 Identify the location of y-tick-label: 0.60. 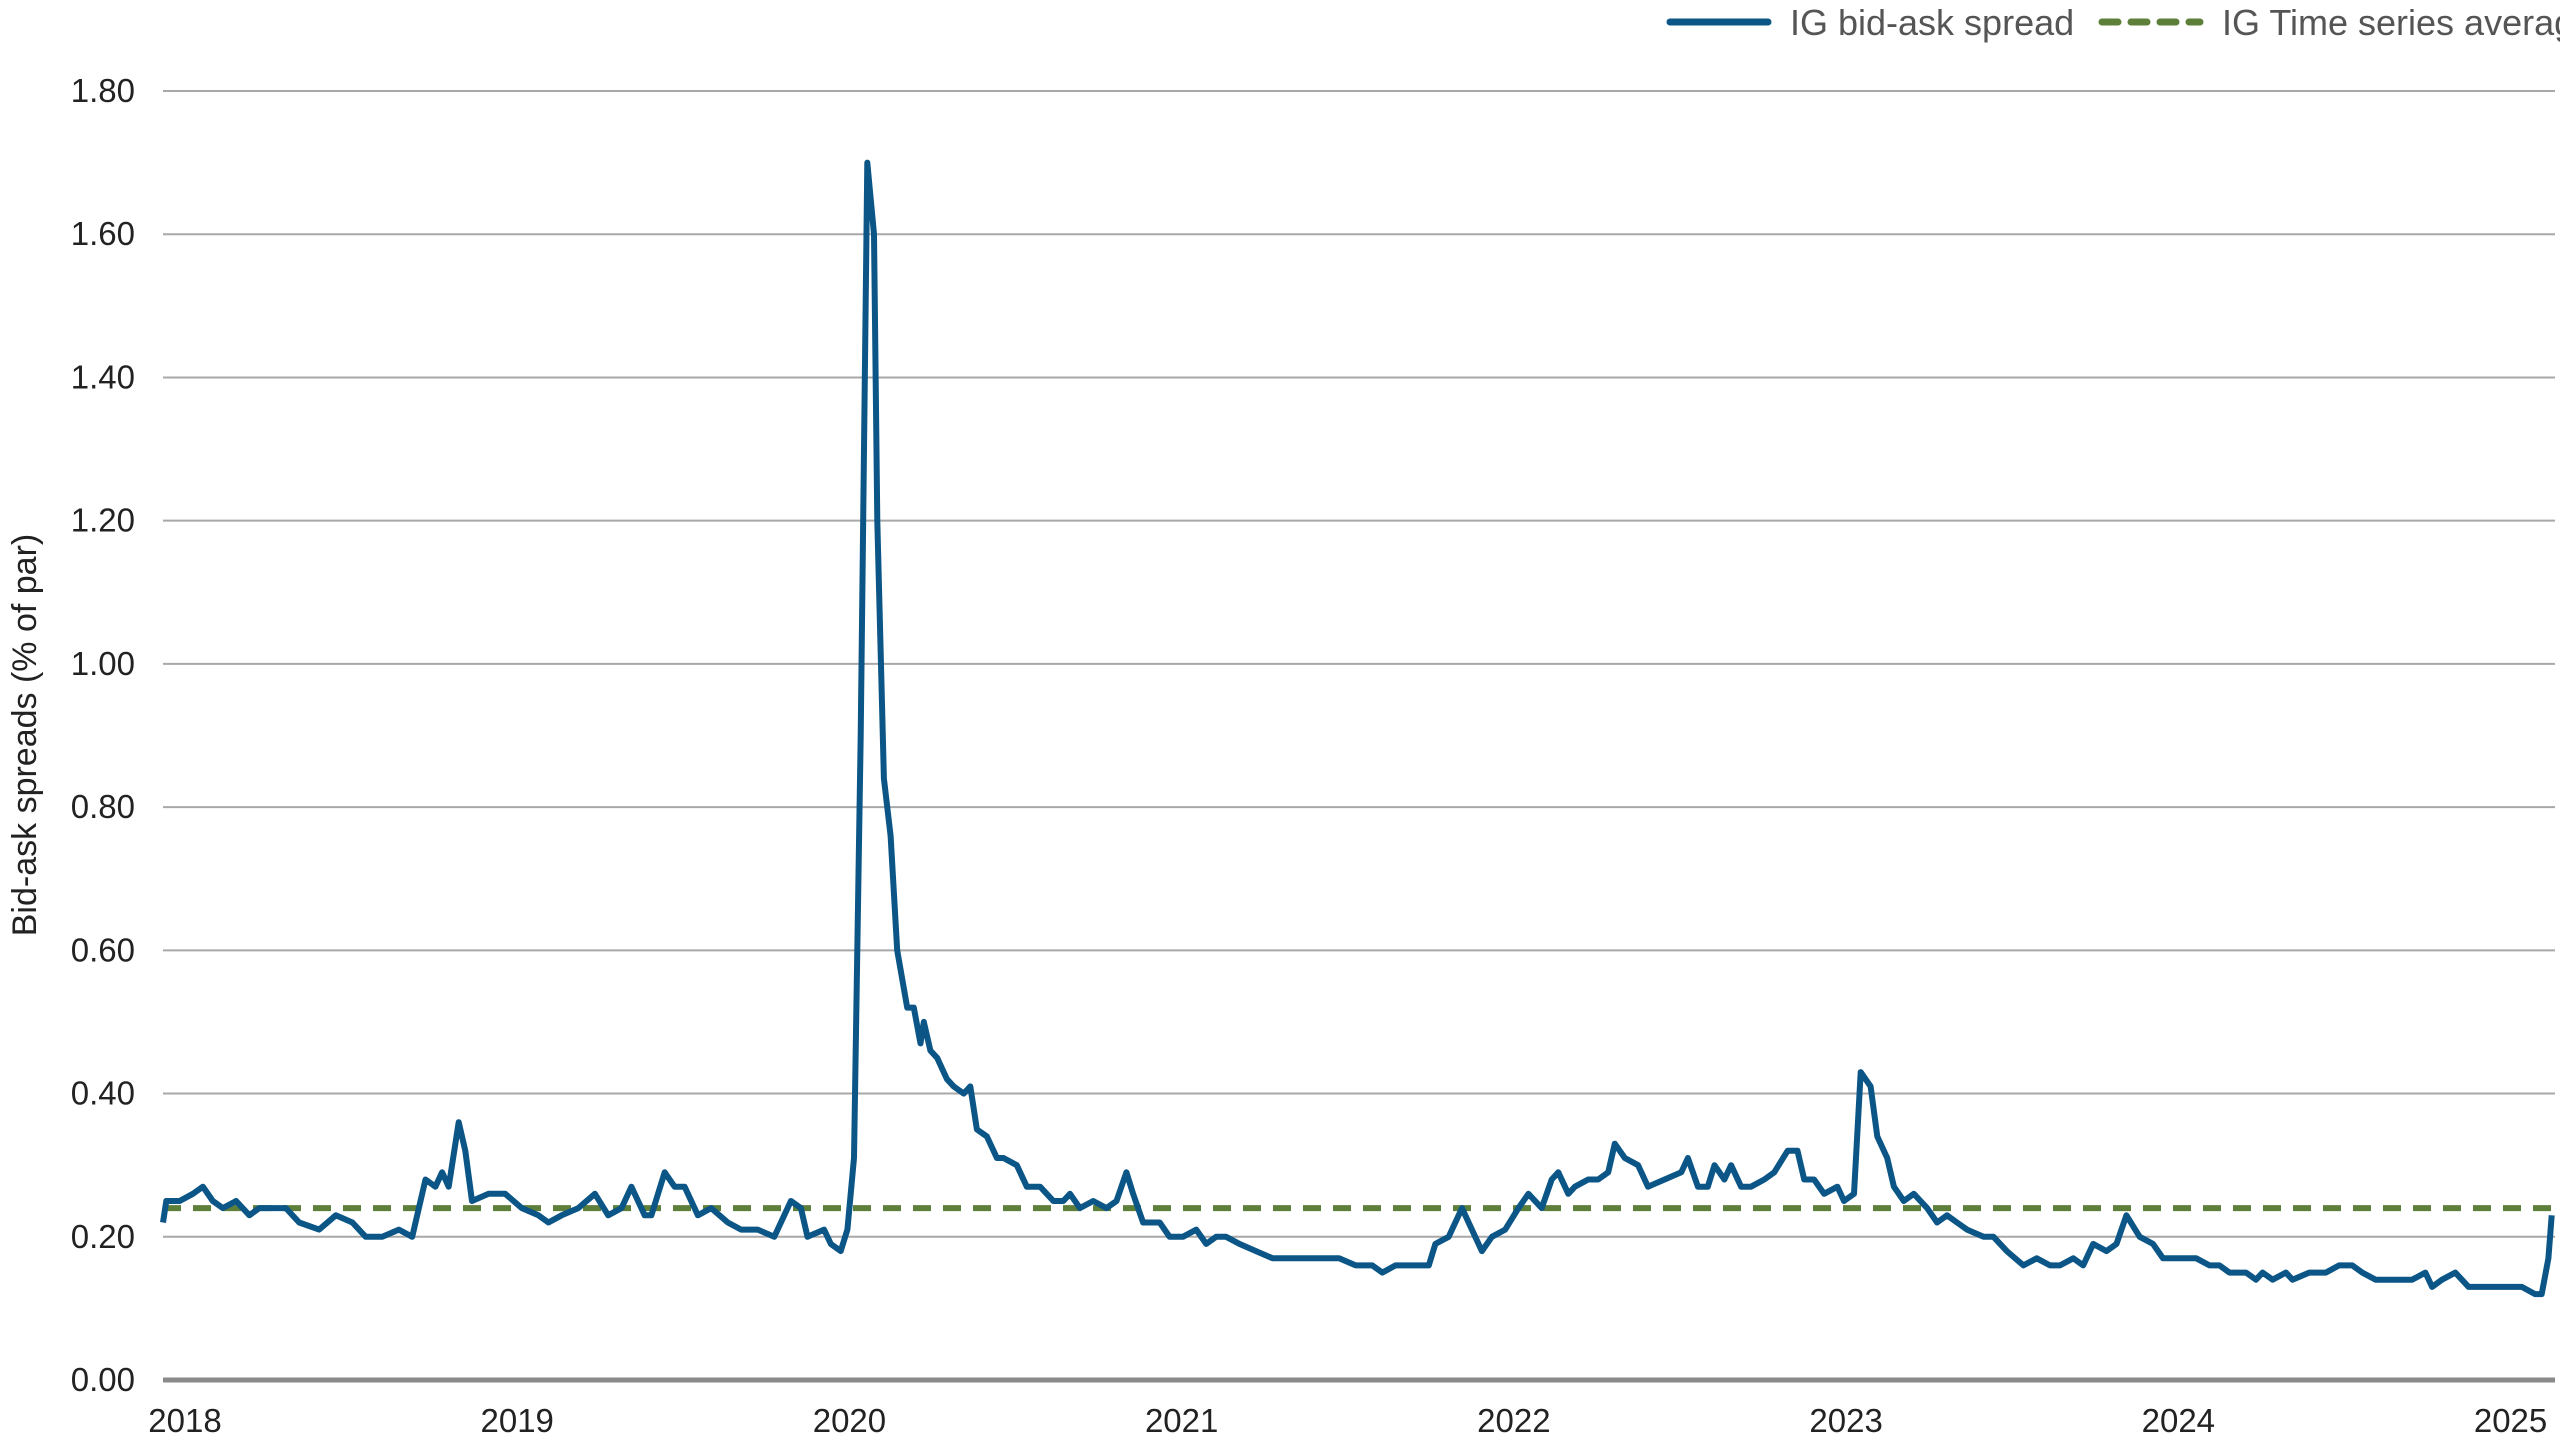
(103, 949).